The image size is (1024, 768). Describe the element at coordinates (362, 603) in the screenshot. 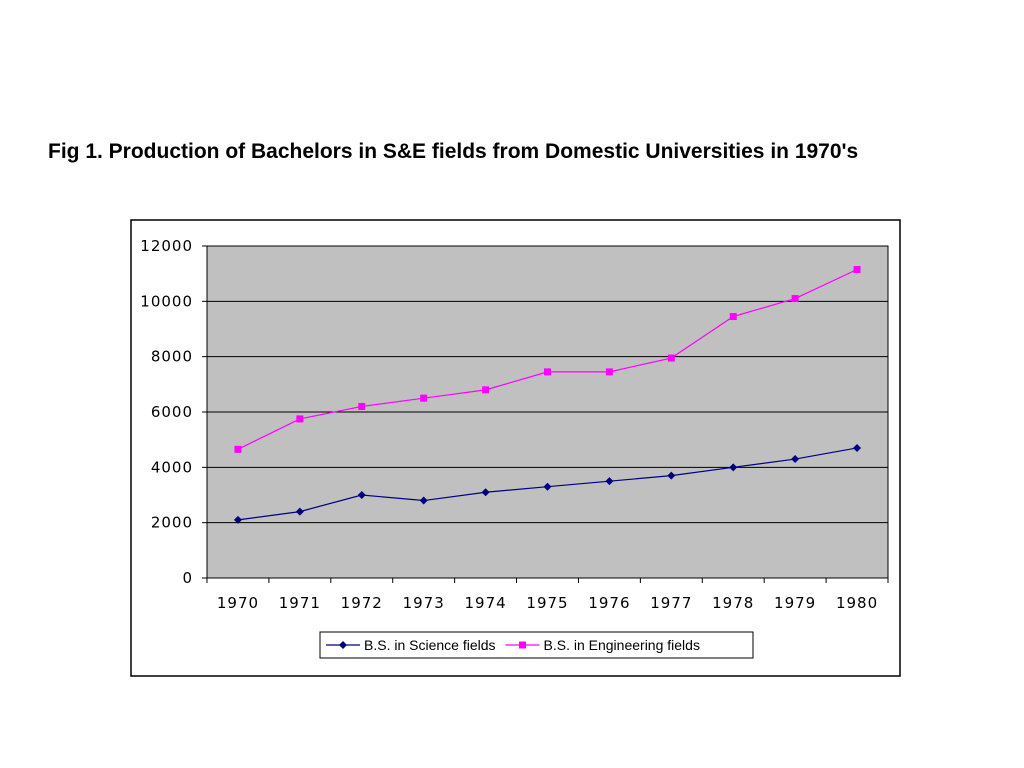

I see `x-tick-label: 1972` at that location.